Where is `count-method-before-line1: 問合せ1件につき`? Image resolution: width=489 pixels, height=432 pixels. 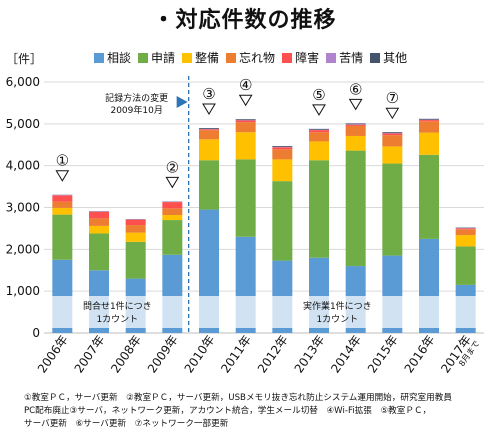
count-method-before-line1: 問合せ1件につき is located at coordinates (117, 306).